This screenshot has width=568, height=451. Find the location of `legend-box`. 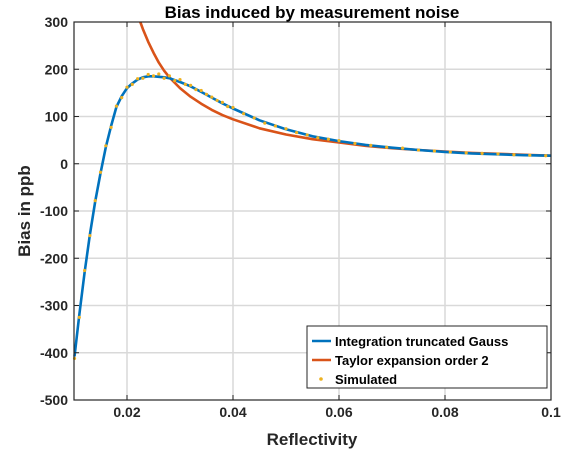

legend-box is located at coordinates (427, 357).